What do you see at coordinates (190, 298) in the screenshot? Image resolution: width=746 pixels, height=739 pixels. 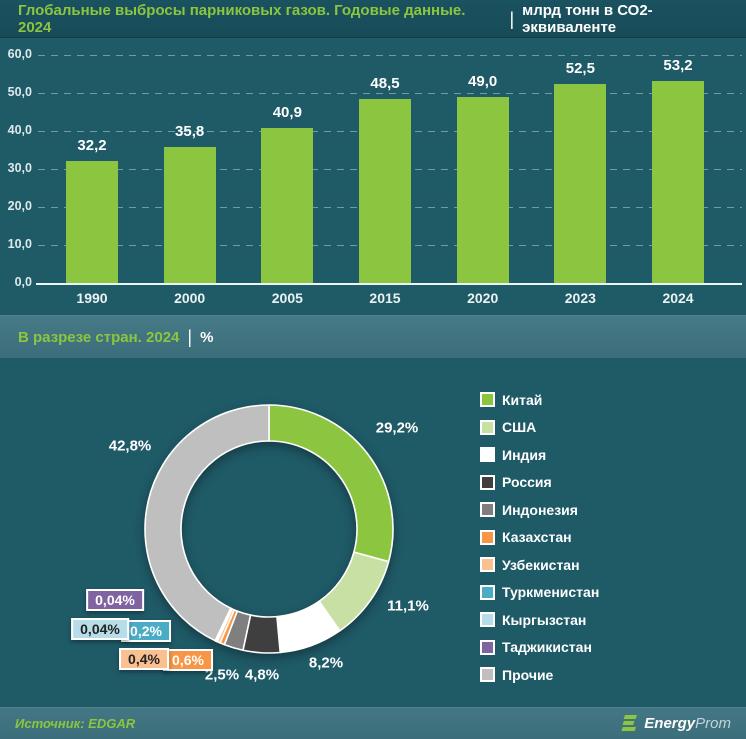 I see `x-tick-label: 2000` at bounding box center [190, 298].